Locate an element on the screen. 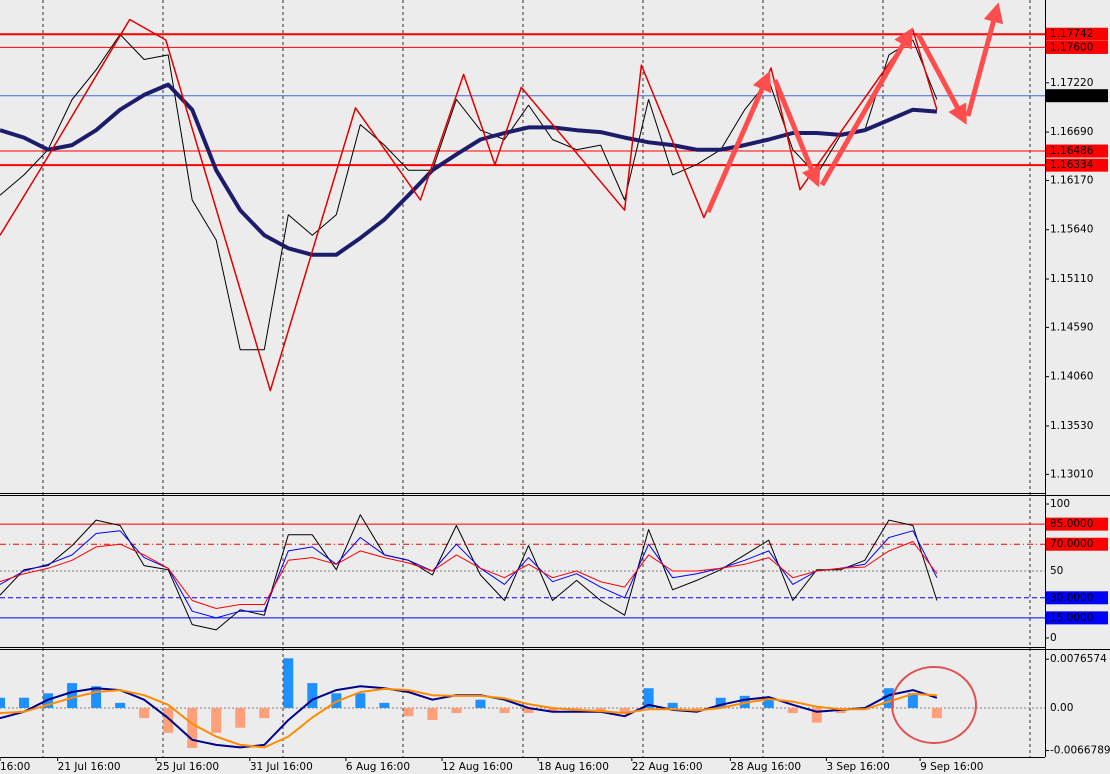 This screenshot has width=1110, height=774. y-tick-label: 0.0076574 is located at coordinates (1078, 659).